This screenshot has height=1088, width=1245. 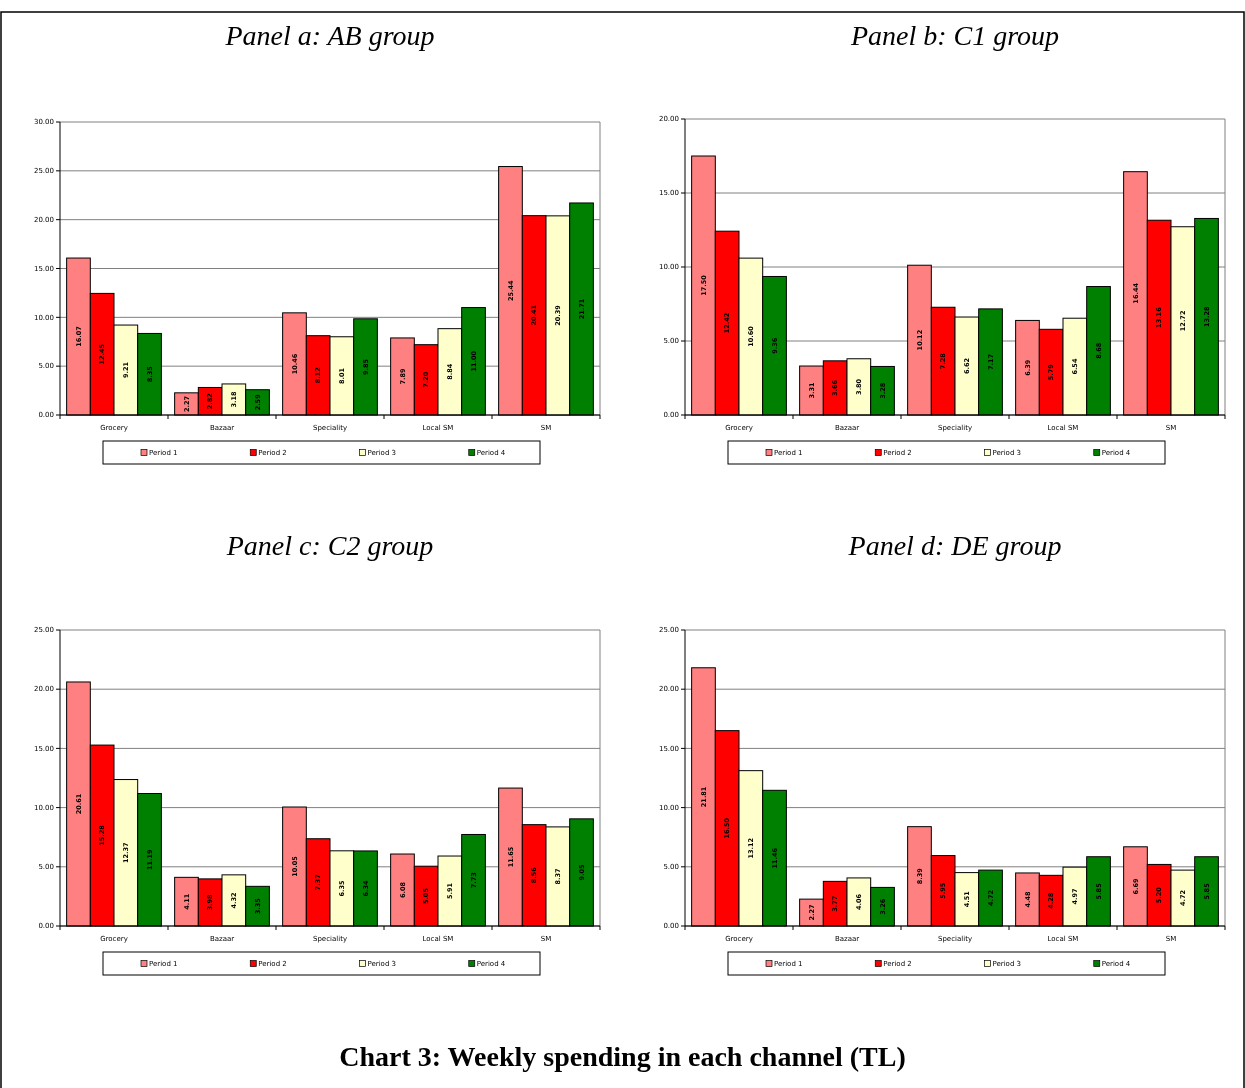 What do you see at coordinates (954, 545) in the screenshot?
I see `chart-title: Panel d: DE group` at bounding box center [954, 545].